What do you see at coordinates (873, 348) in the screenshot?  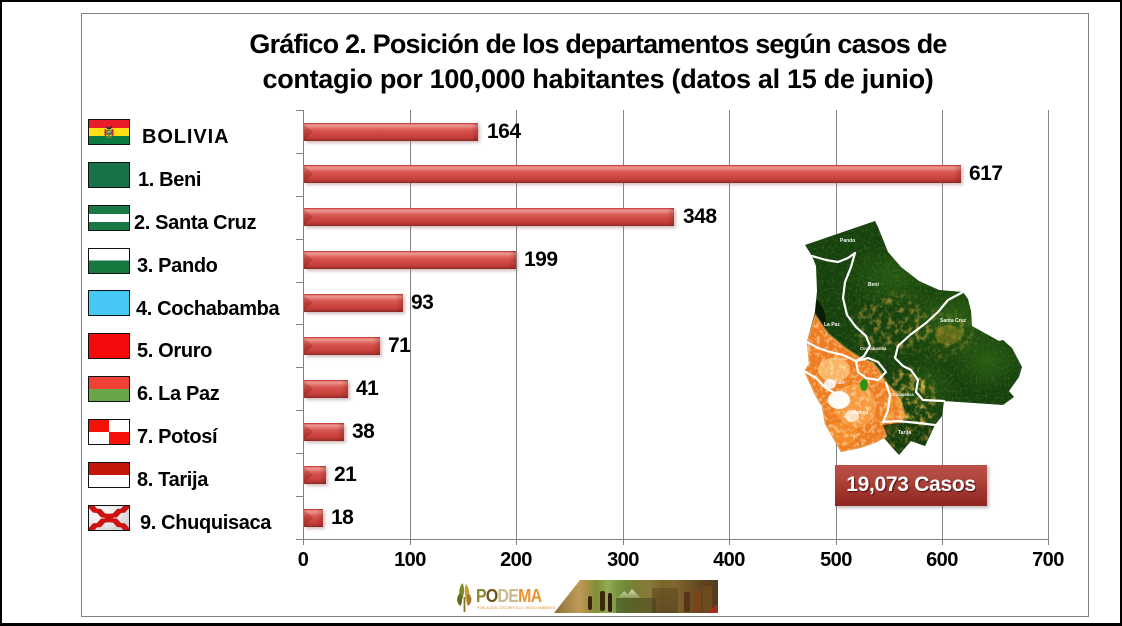 I see `svg-text: Cochabamba` at bounding box center [873, 348].